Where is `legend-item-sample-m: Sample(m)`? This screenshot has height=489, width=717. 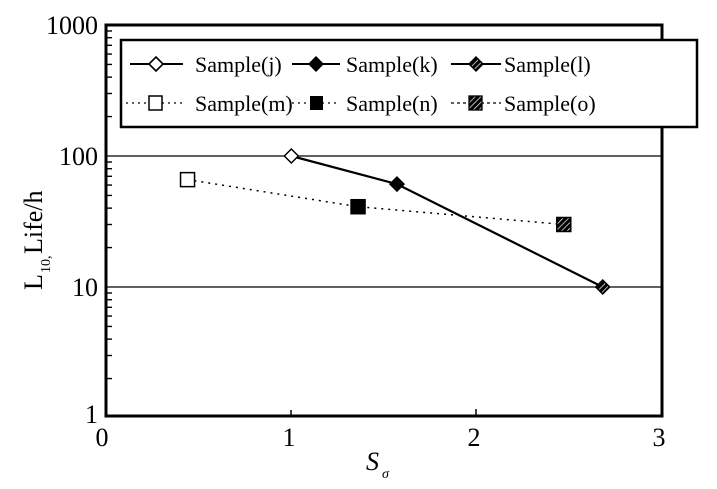
legend-item-sample-m: Sample(m) is located at coordinates (209, 103).